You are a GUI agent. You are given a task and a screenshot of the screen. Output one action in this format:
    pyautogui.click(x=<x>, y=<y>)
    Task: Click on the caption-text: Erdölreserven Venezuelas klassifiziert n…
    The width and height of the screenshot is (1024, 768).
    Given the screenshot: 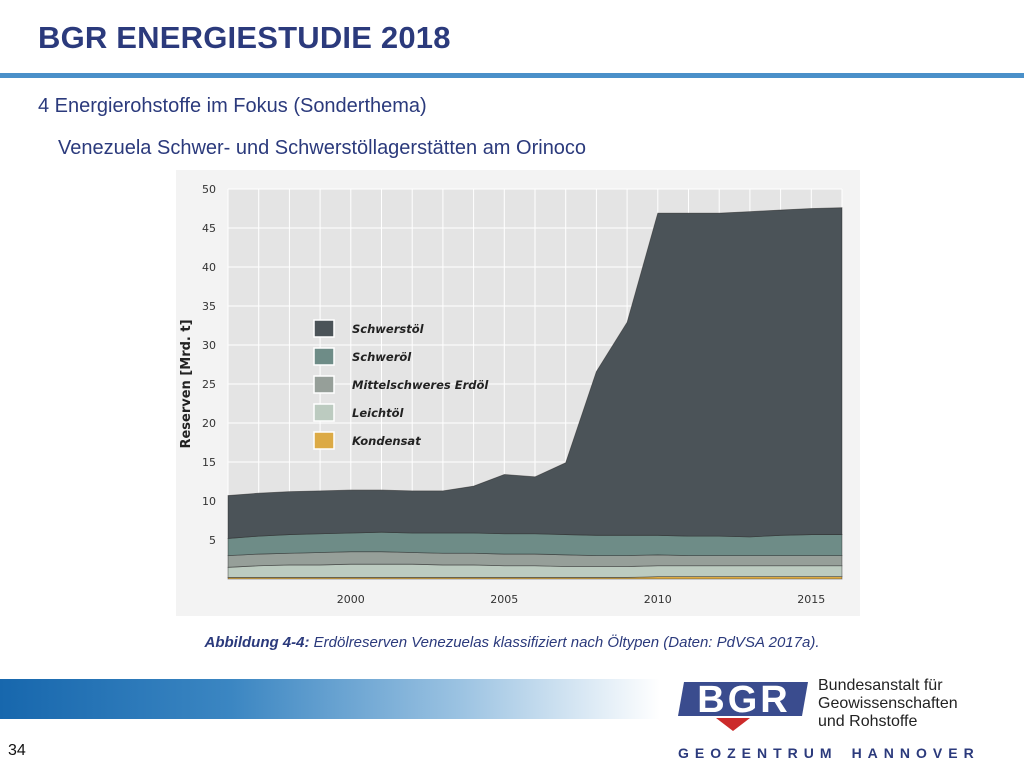 What is the action you would take?
    pyautogui.click(x=566, y=642)
    